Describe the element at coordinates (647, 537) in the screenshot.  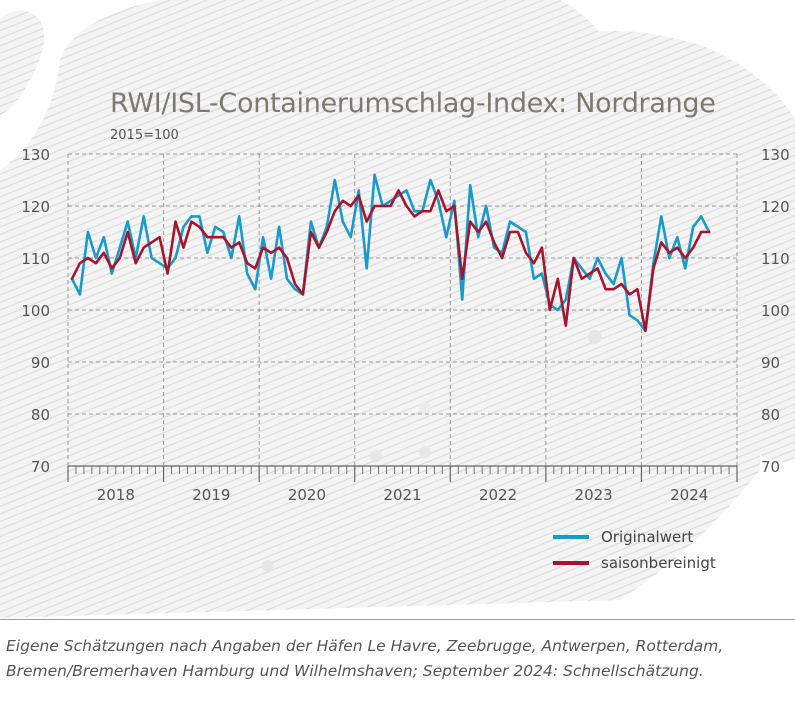
I see `legend-label-originalwert: Originalwert` at that location.